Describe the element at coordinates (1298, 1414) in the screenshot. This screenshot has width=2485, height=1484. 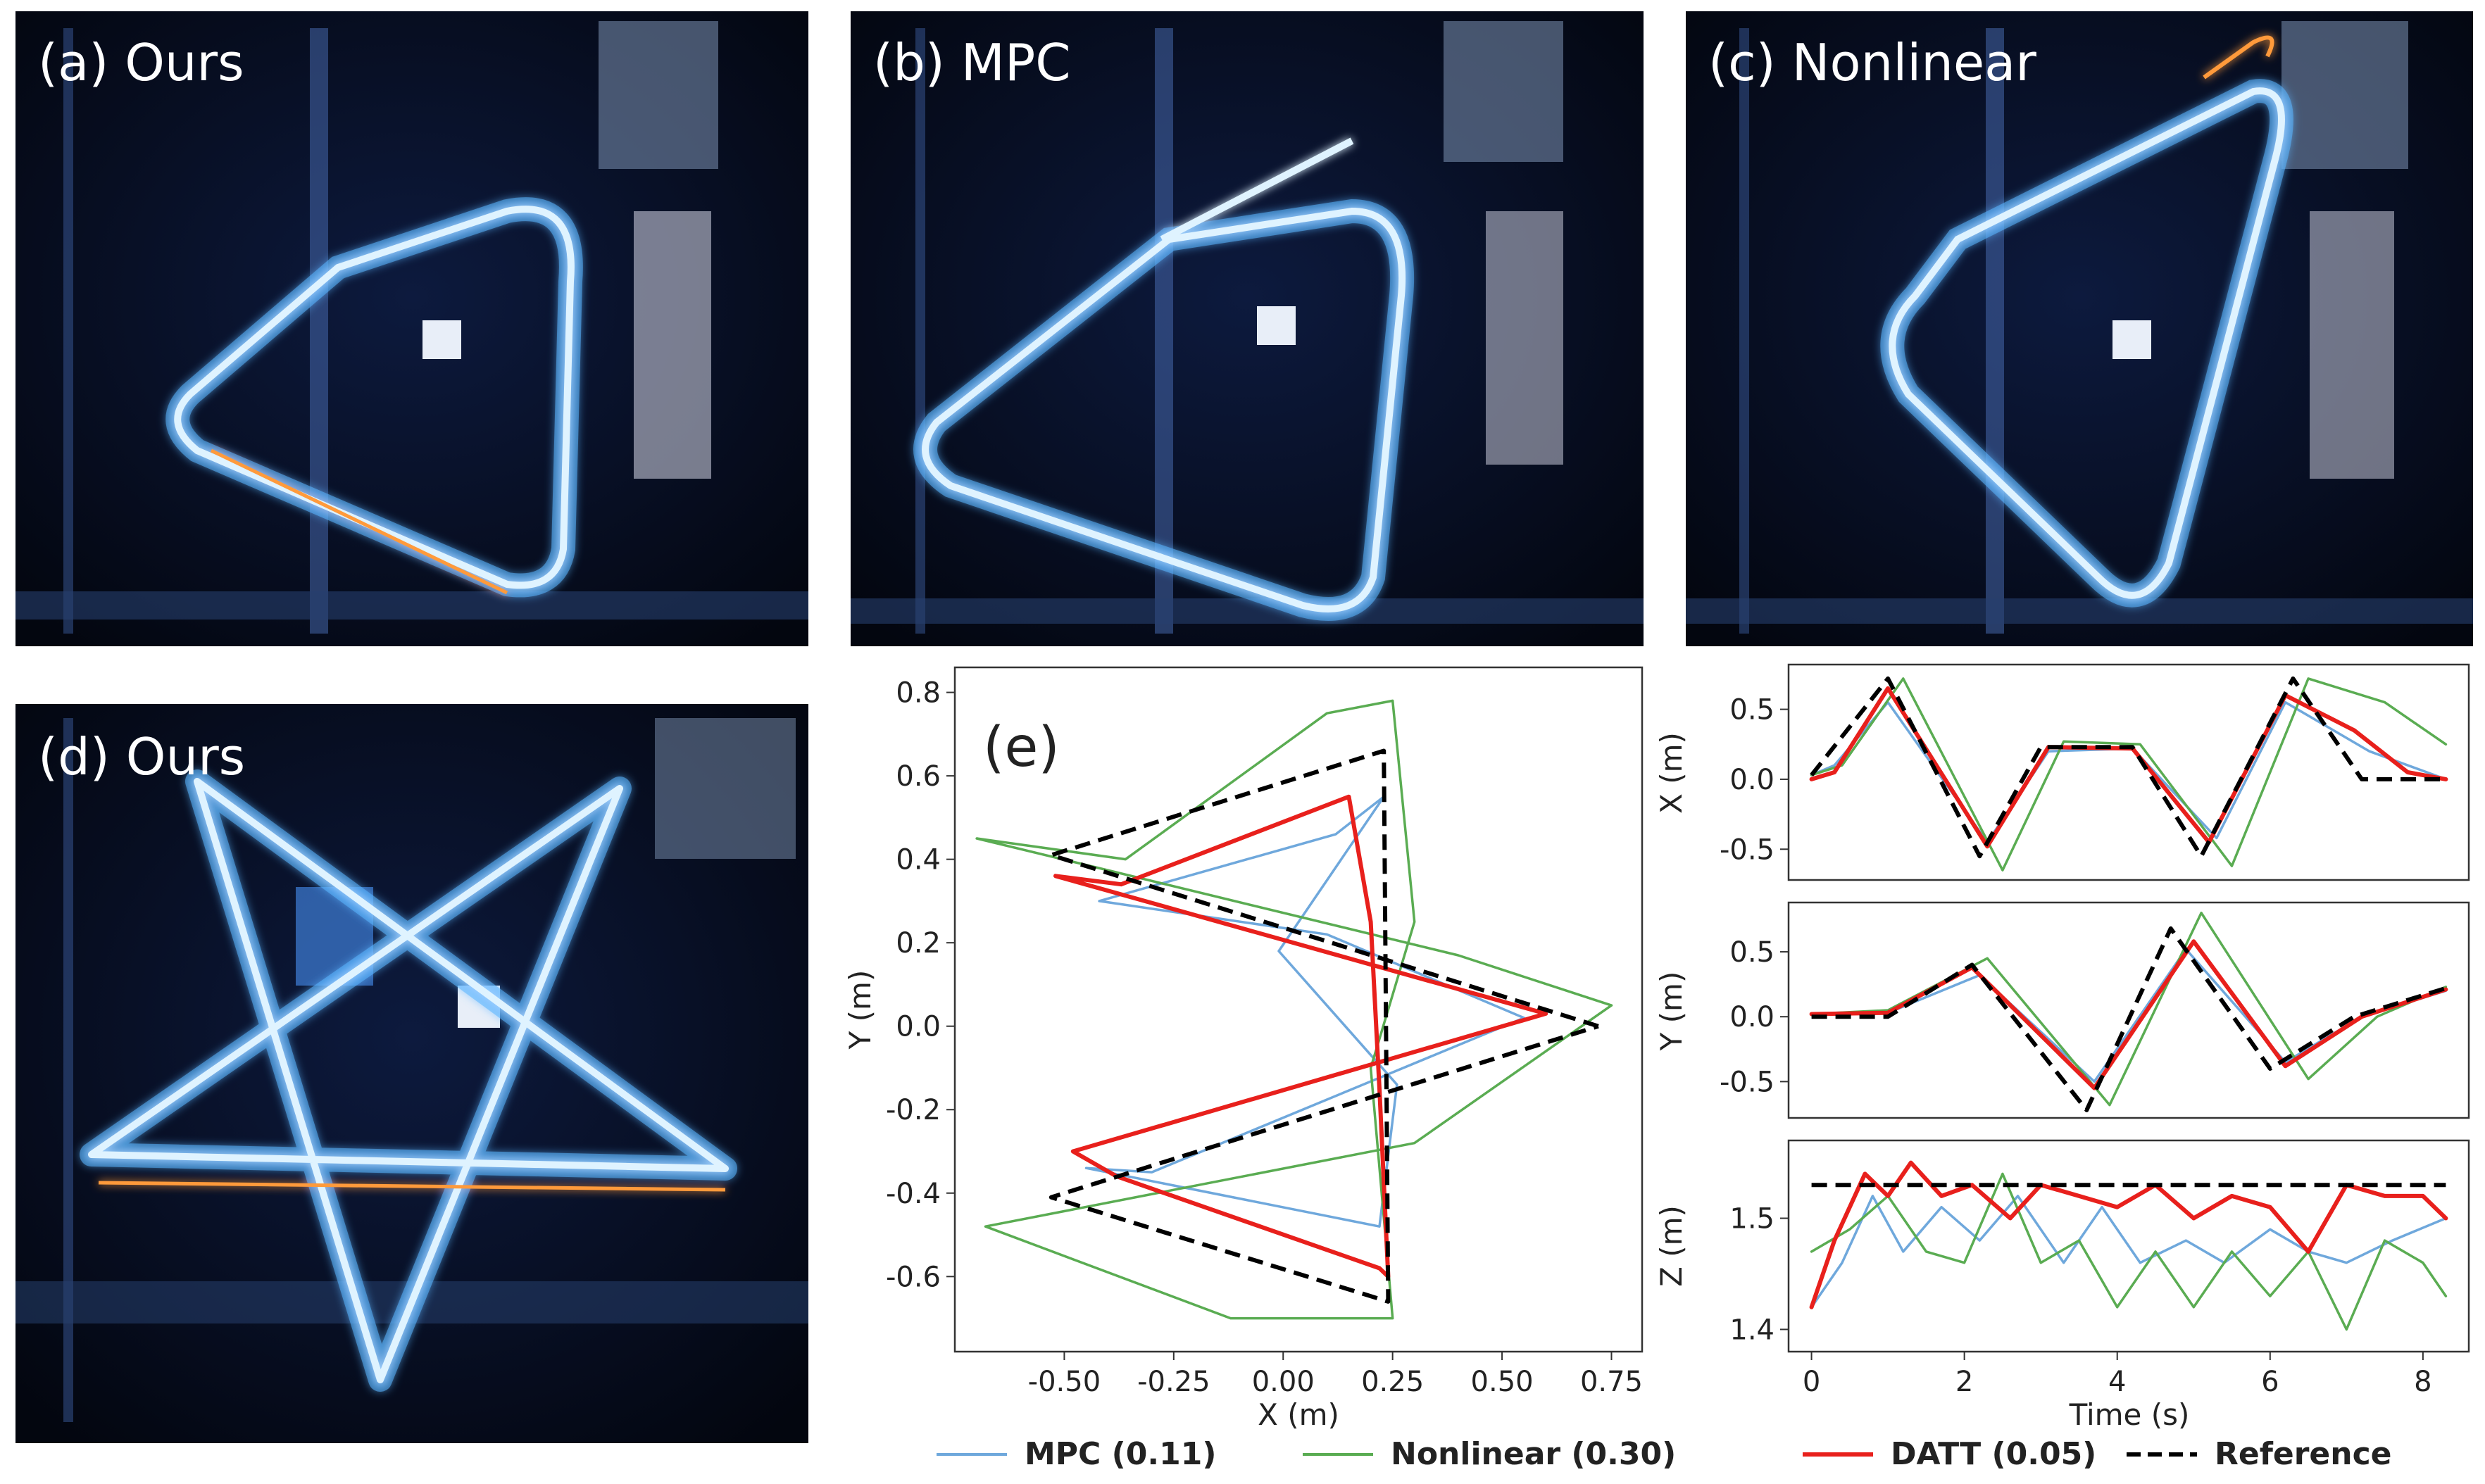
I see `x-axis-label: X (m)` at that location.